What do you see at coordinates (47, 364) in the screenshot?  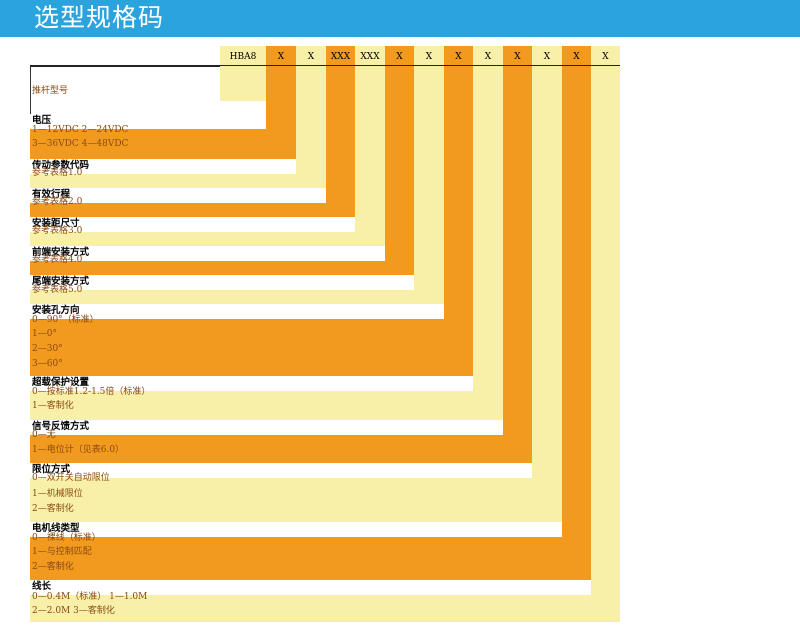 I see `section-option: 3—60°` at bounding box center [47, 364].